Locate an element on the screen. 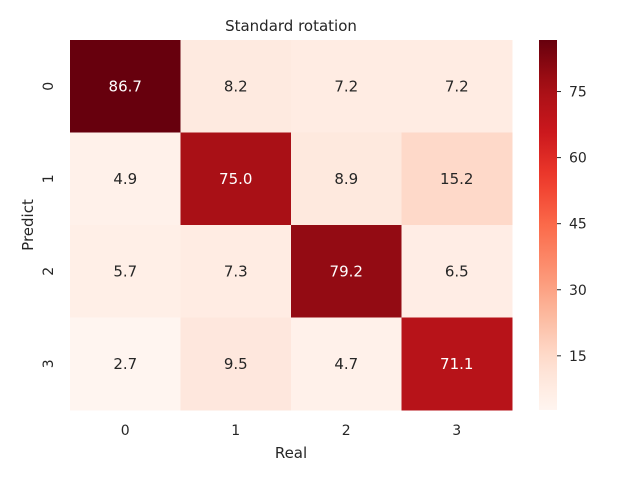 The image size is (640, 480). colorbar-ticks: 15 30 45 60 75 is located at coordinates (572, 225).